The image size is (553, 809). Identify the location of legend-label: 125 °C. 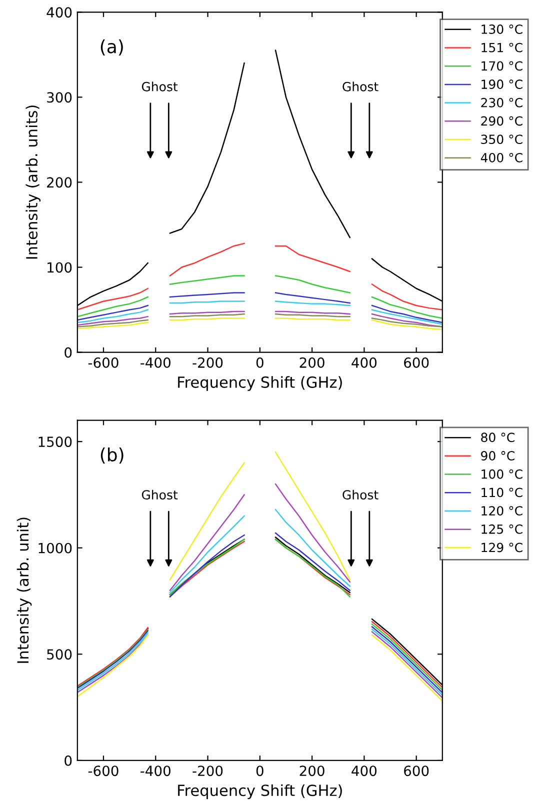
(502, 529).